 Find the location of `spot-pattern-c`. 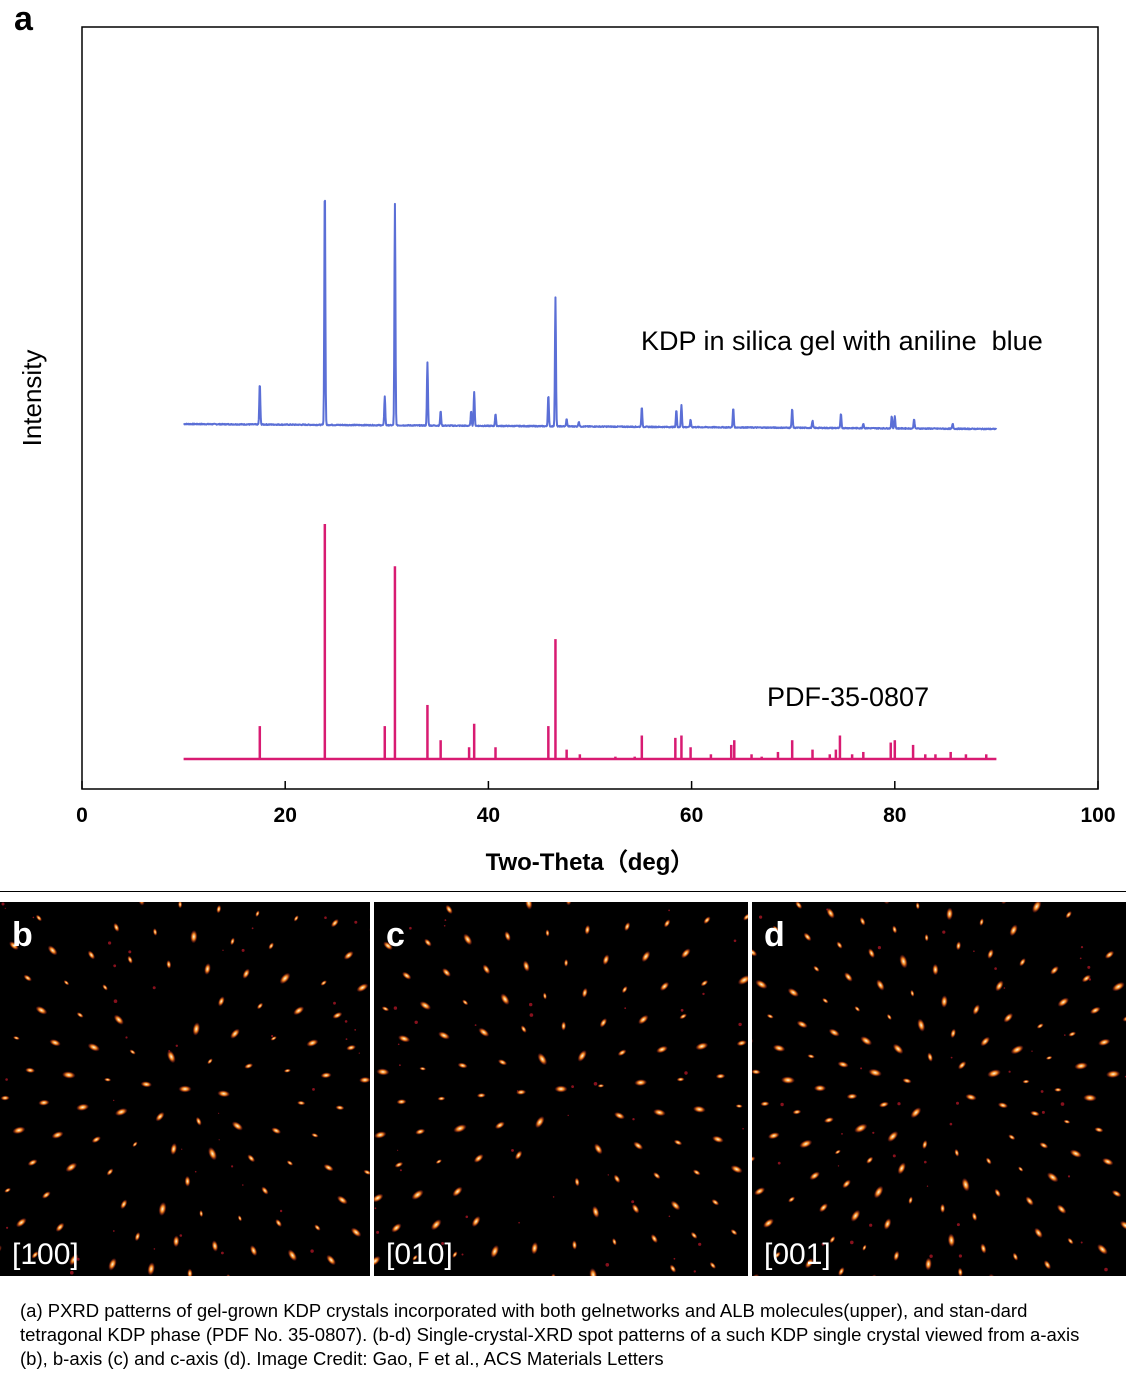

spot-pattern-c is located at coordinates (561, 1089).